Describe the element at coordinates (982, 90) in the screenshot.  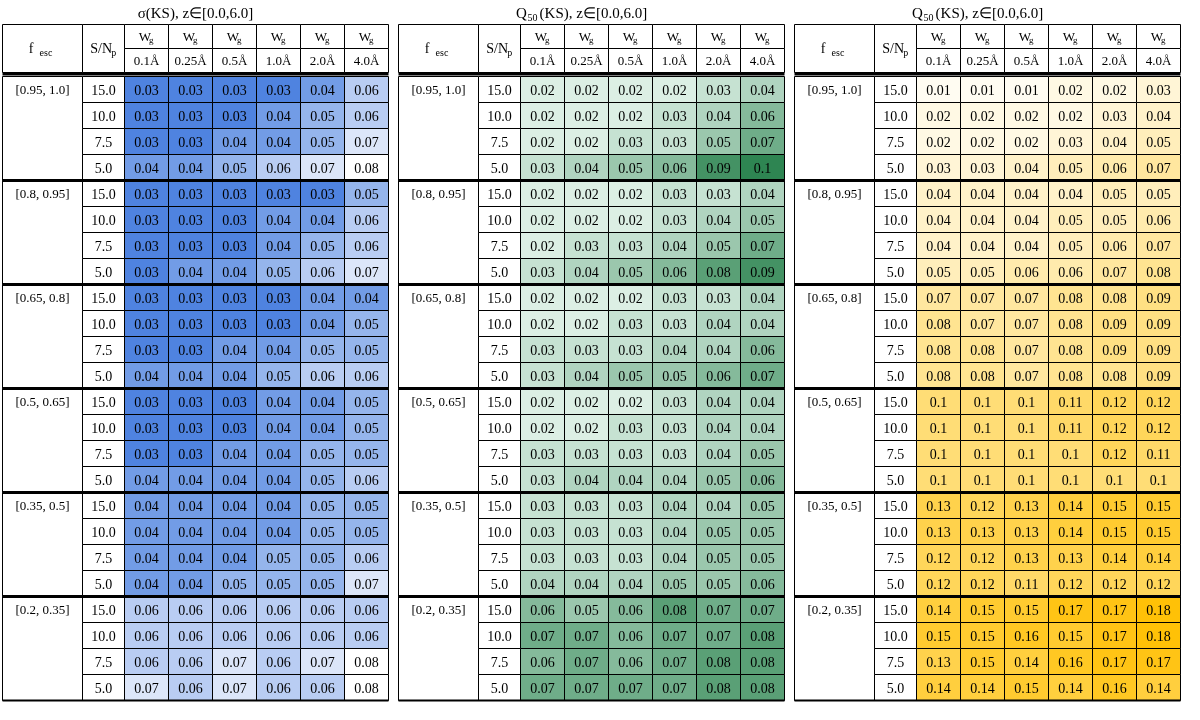
I see `data-label: 0.01` at that location.